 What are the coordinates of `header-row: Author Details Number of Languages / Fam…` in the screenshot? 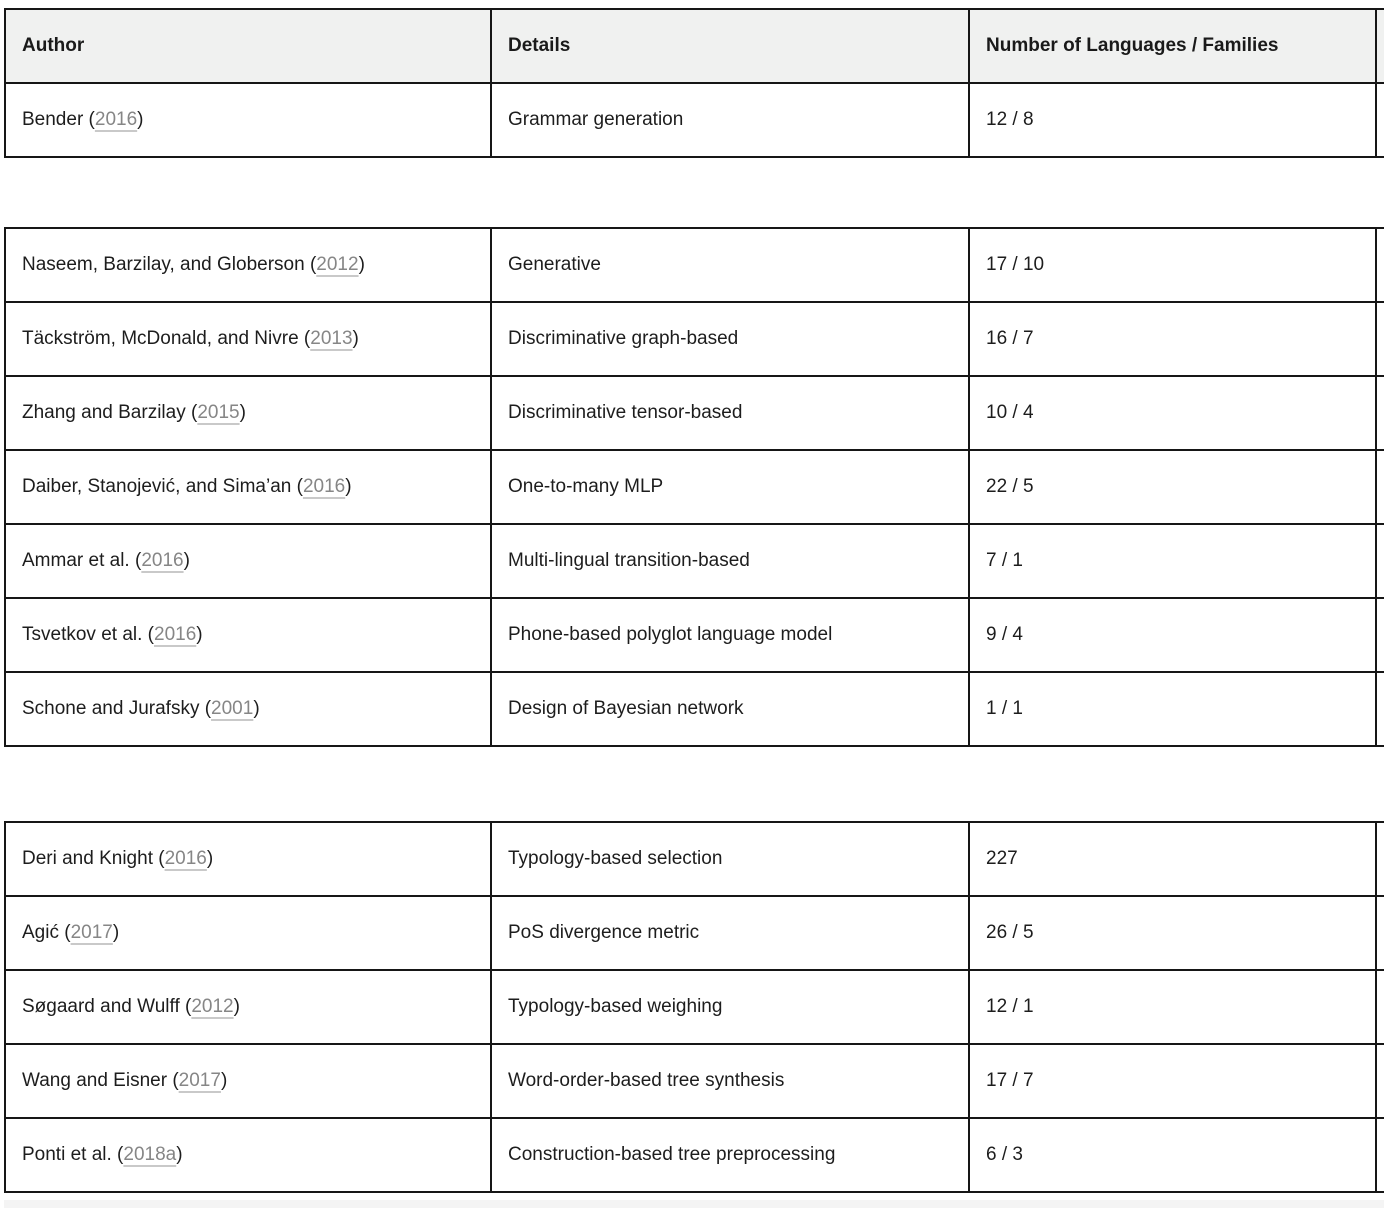 It's located at (694, 46).